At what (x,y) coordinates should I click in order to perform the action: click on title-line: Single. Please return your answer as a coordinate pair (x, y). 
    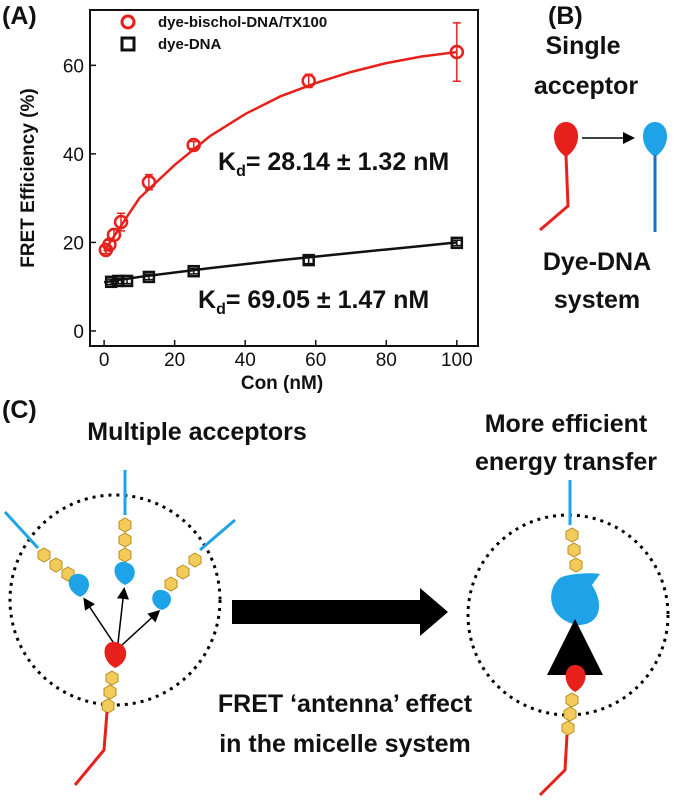
    Looking at the image, I should click on (582, 46).